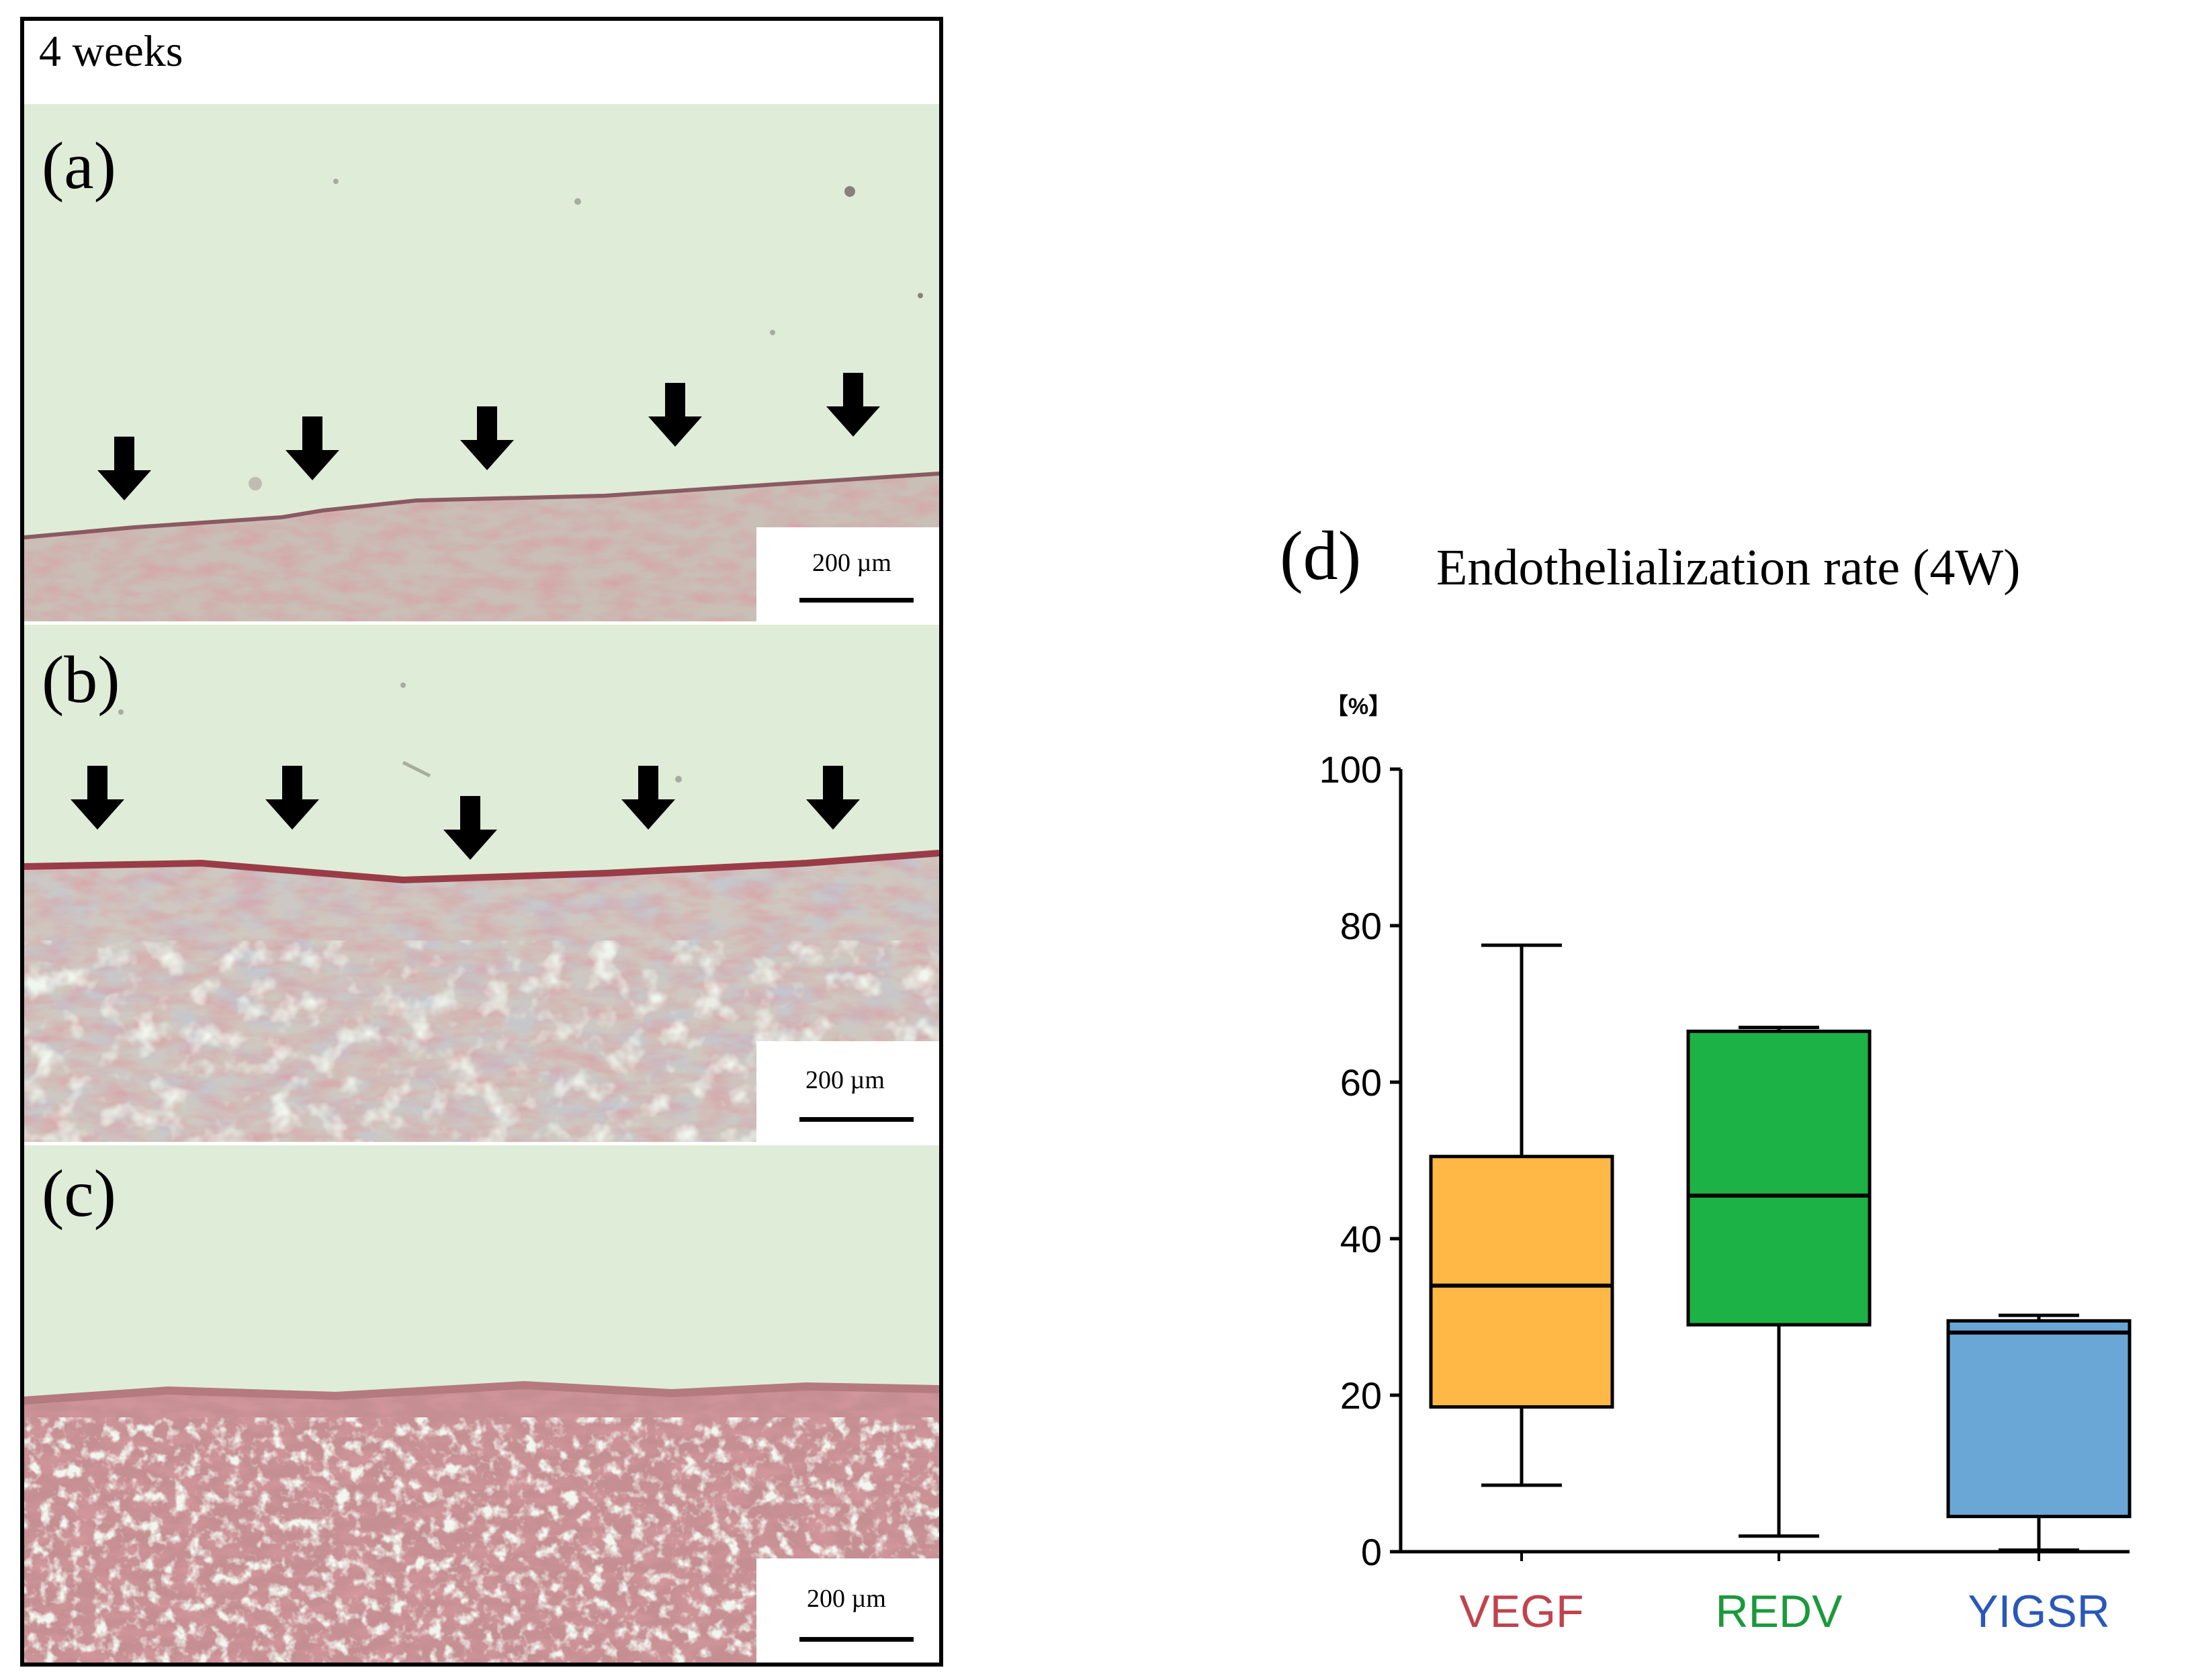 This screenshot has width=2188, height=1680. Describe the element at coordinates (1371, 1552) in the screenshot. I see `y-tick-label: 0` at that location.